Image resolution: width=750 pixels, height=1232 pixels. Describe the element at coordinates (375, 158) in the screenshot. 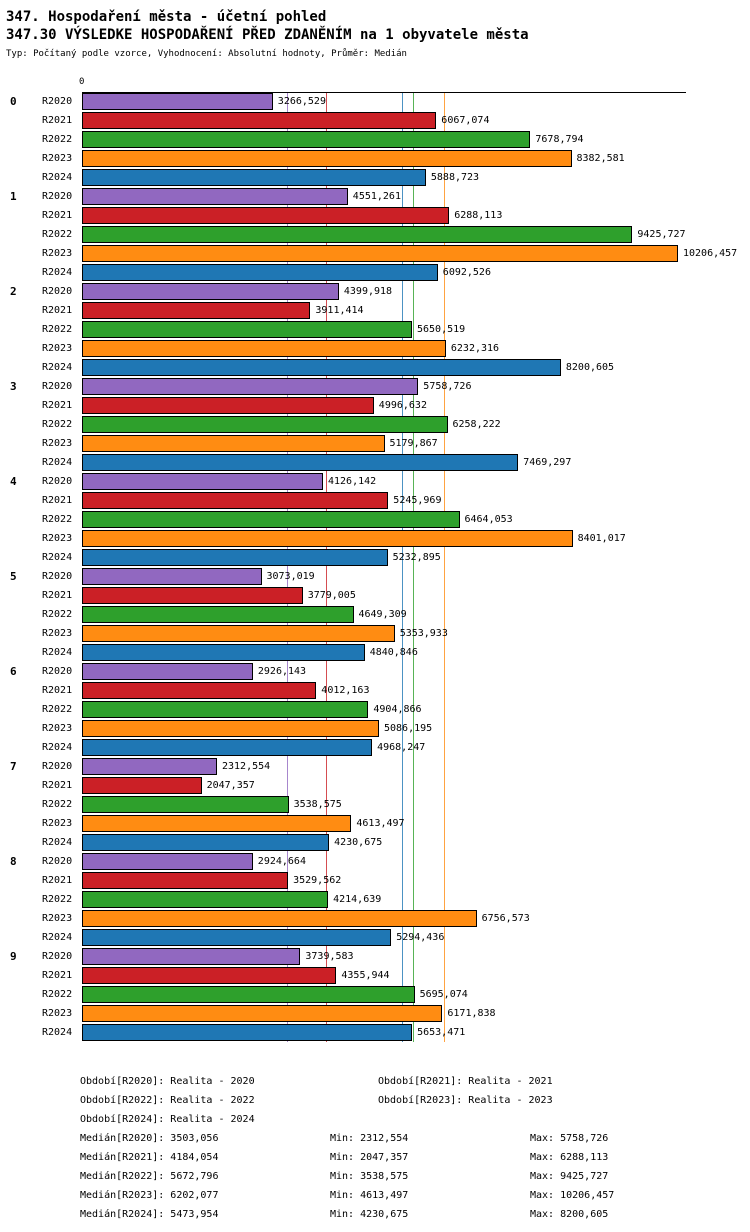

I see `bar-row: R2023 8382,581` at that location.